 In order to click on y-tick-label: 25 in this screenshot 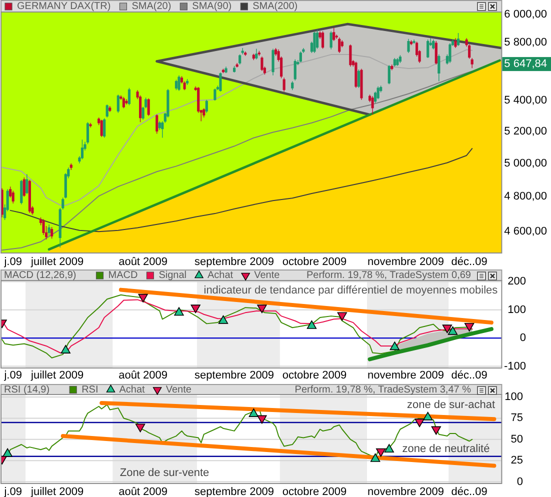, I will do `click(516, 460)`.